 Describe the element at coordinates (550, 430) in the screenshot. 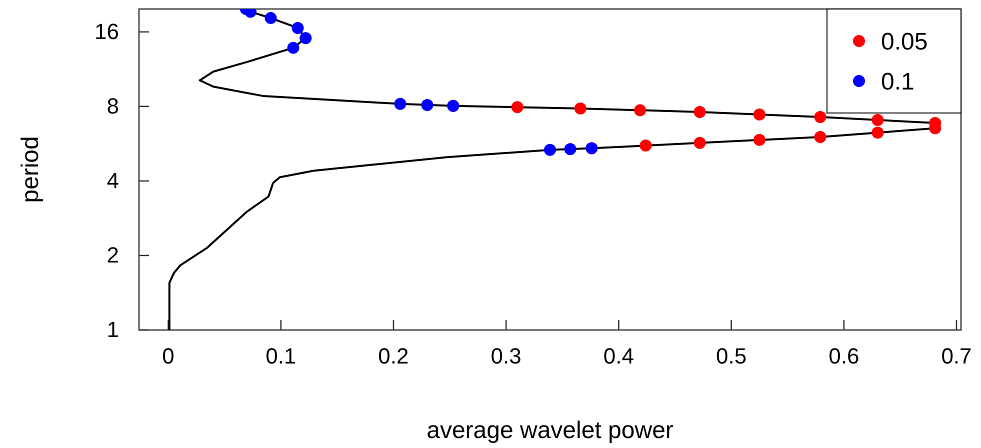

I see `x-axis-title: average wavelet power` at that location.